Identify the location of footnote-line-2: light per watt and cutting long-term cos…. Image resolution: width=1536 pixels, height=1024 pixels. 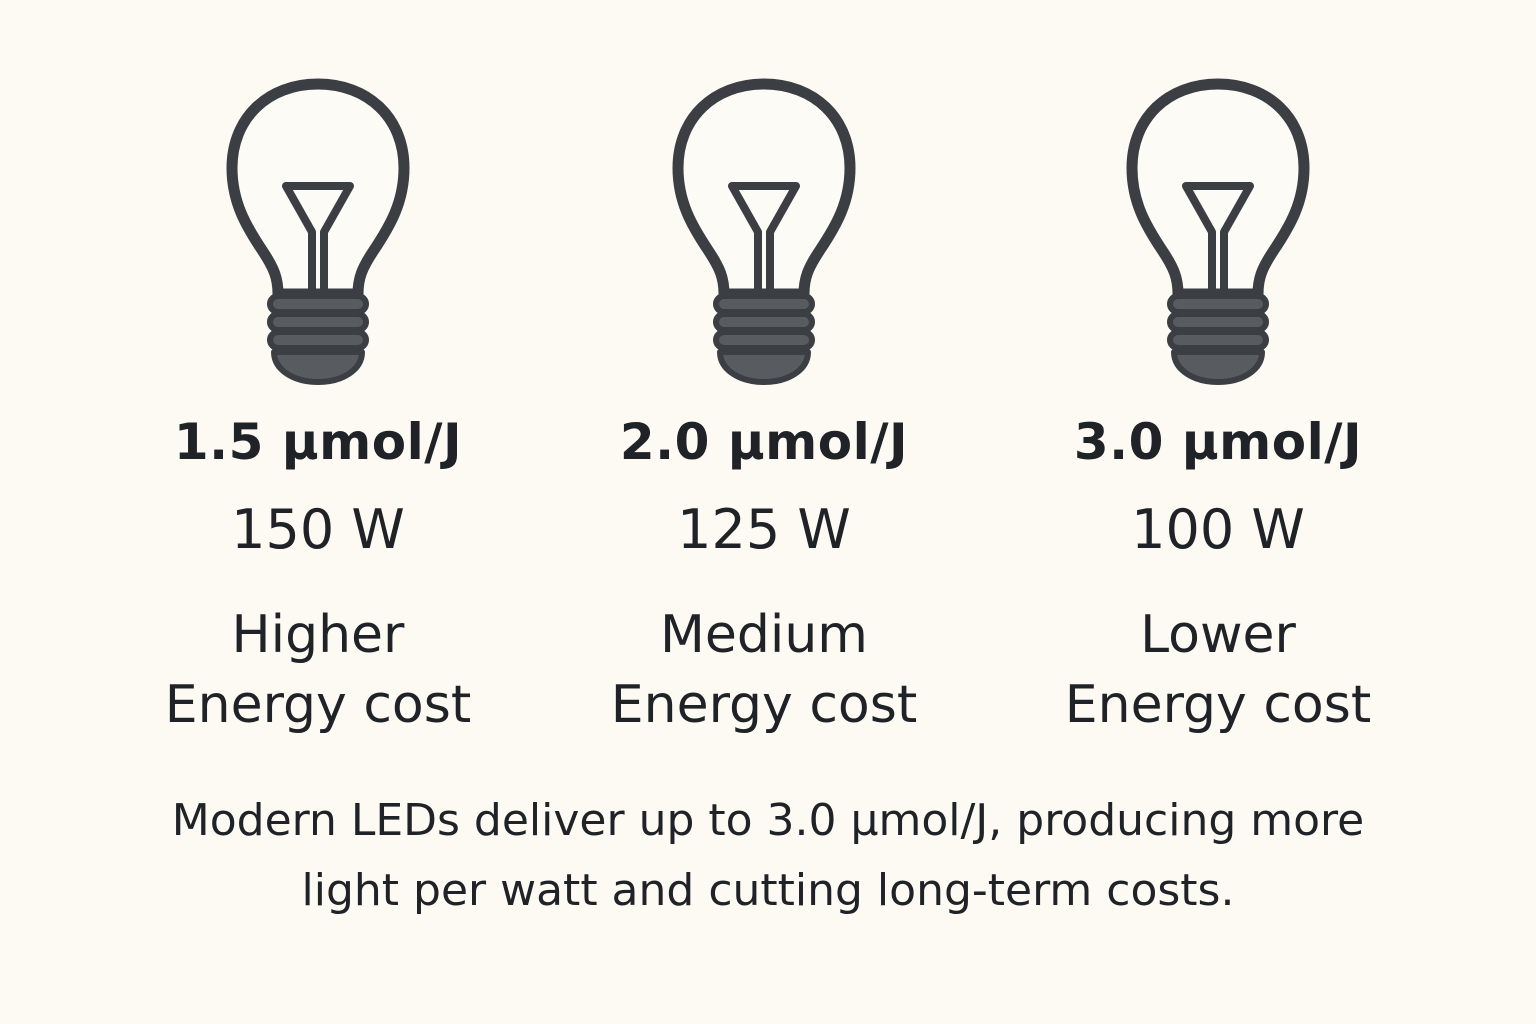
(768, 890).